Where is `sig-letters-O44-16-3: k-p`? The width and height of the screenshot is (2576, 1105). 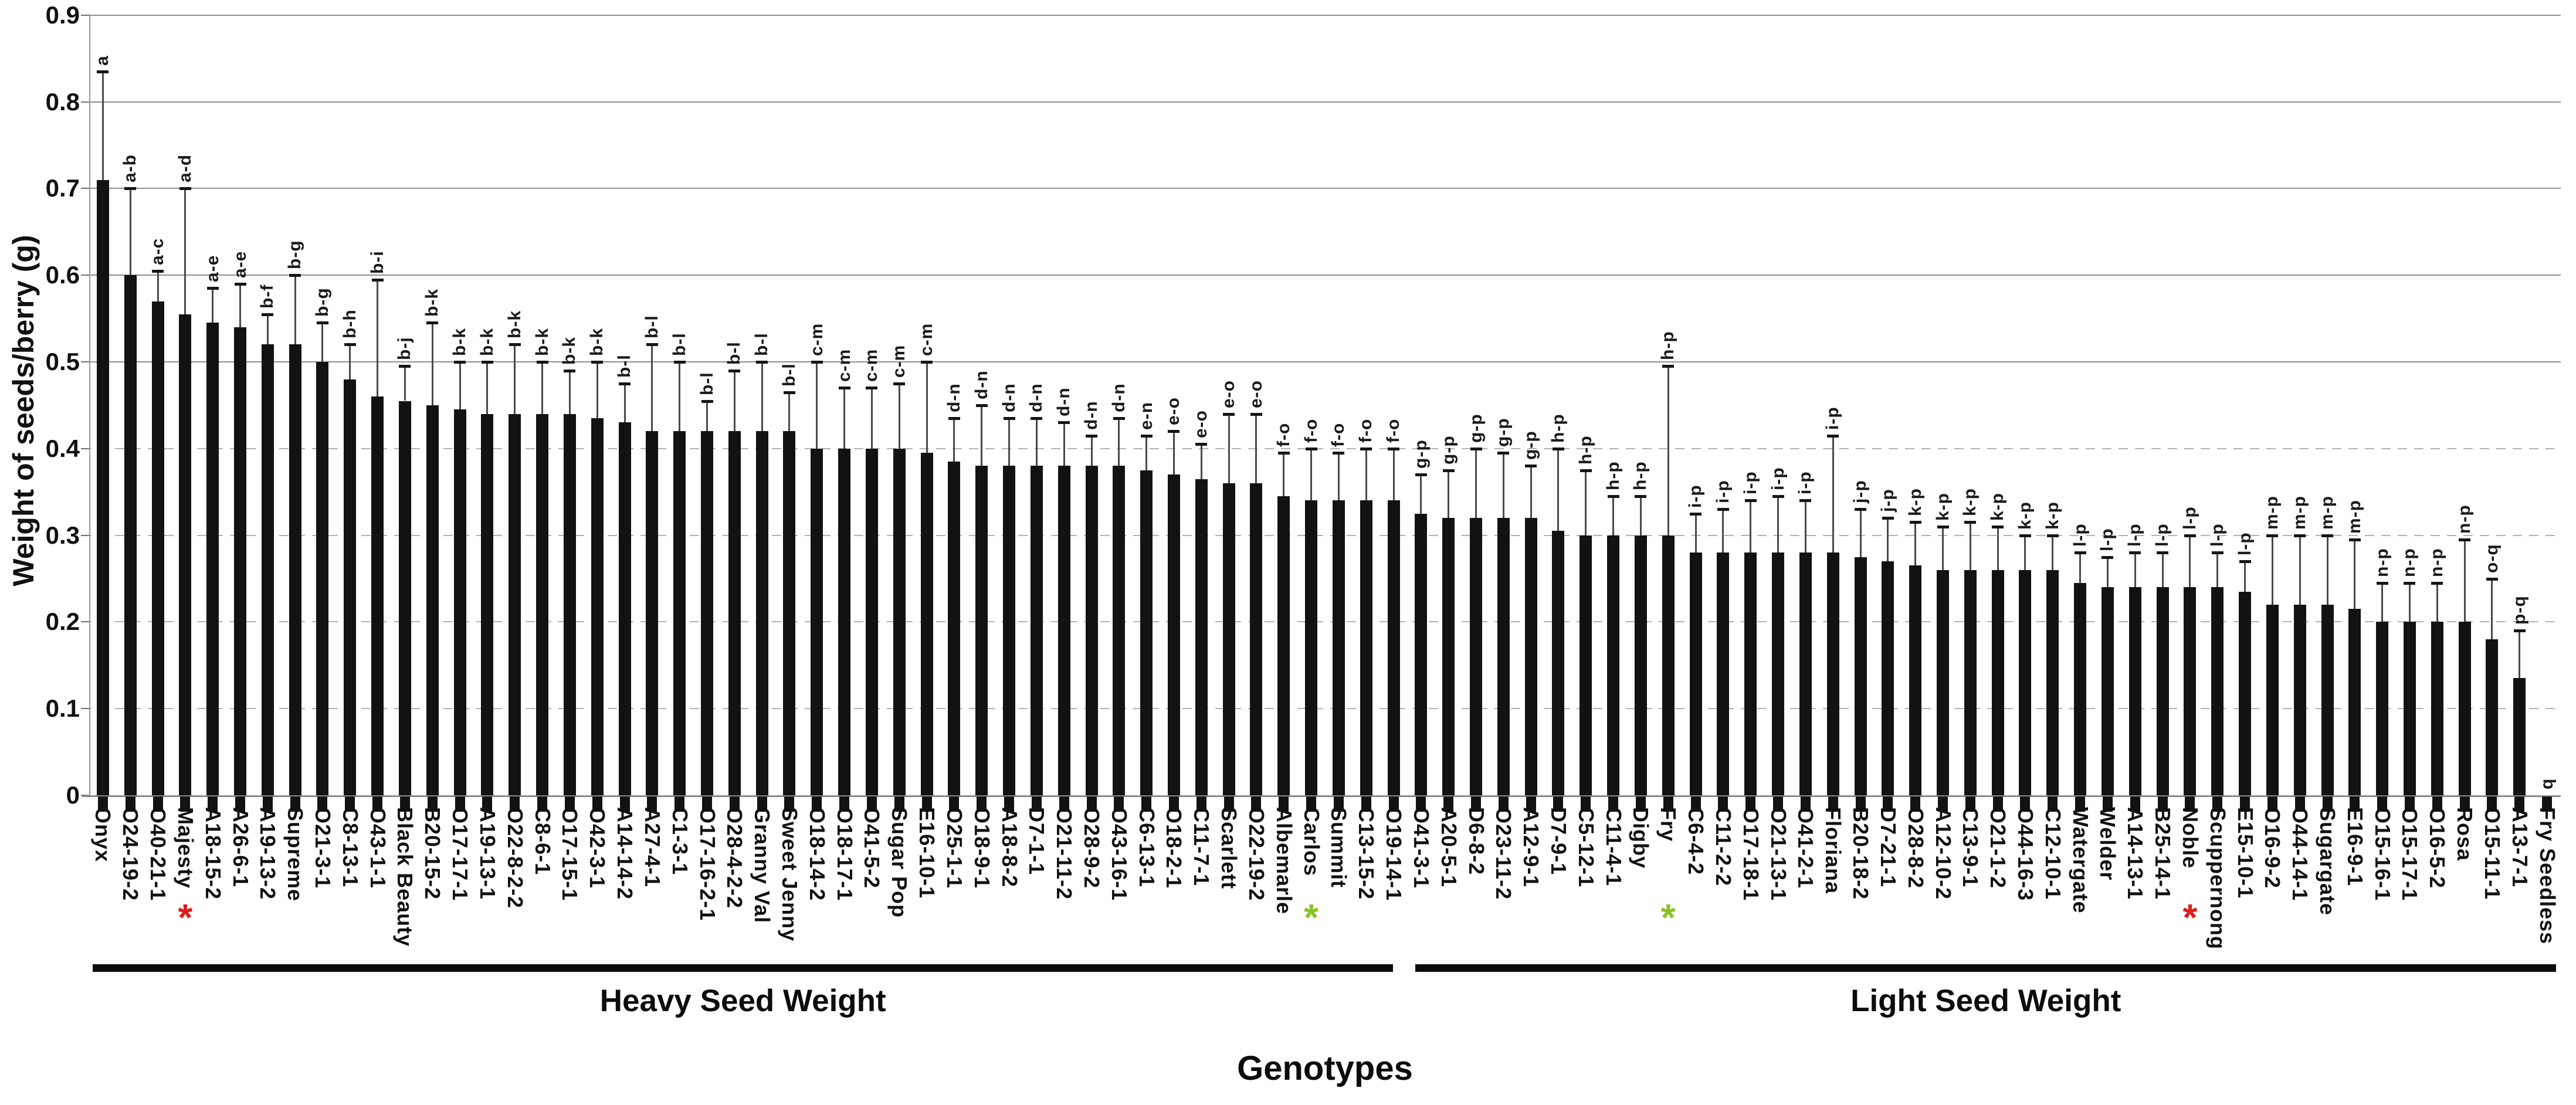 sig-letters-O44-16-3: k-p is located at coordinates (2025, 515).